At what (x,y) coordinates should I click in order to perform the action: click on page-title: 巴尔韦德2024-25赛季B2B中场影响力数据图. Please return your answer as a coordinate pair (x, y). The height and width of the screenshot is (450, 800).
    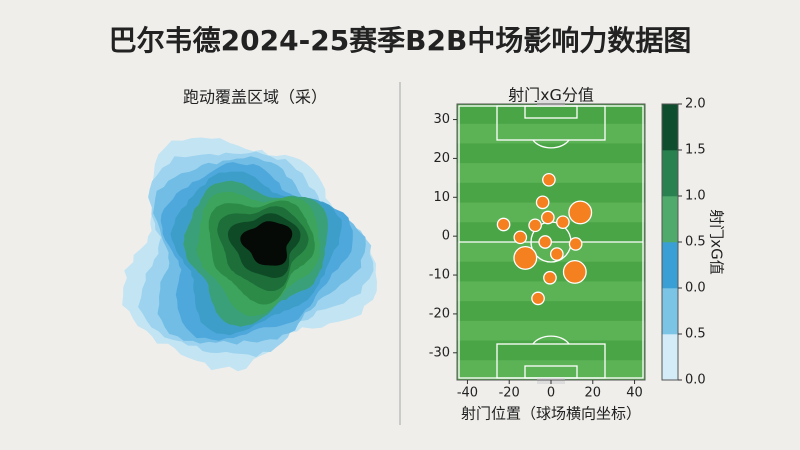
    Looking at the image, I should click on (400, 40).